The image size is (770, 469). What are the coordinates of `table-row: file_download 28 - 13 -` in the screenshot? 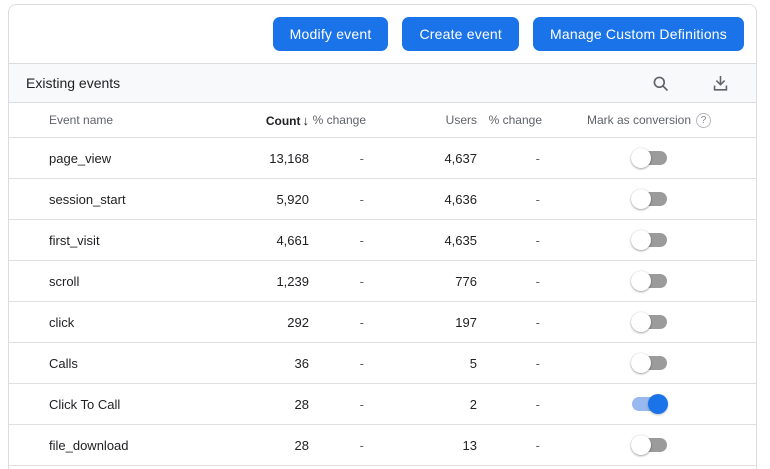 It's located at (382, 445).